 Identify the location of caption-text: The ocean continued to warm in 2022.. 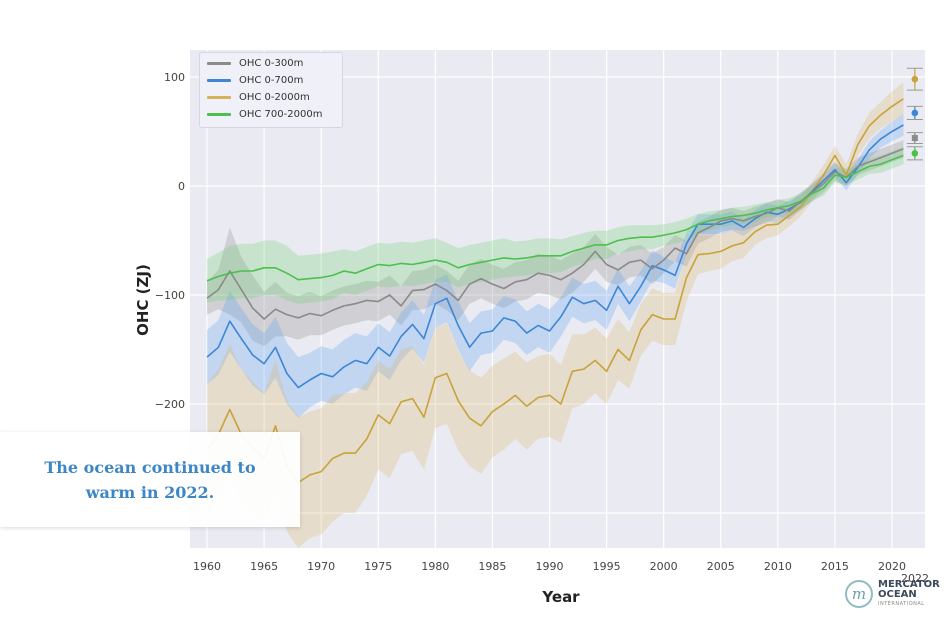
(149, 480).